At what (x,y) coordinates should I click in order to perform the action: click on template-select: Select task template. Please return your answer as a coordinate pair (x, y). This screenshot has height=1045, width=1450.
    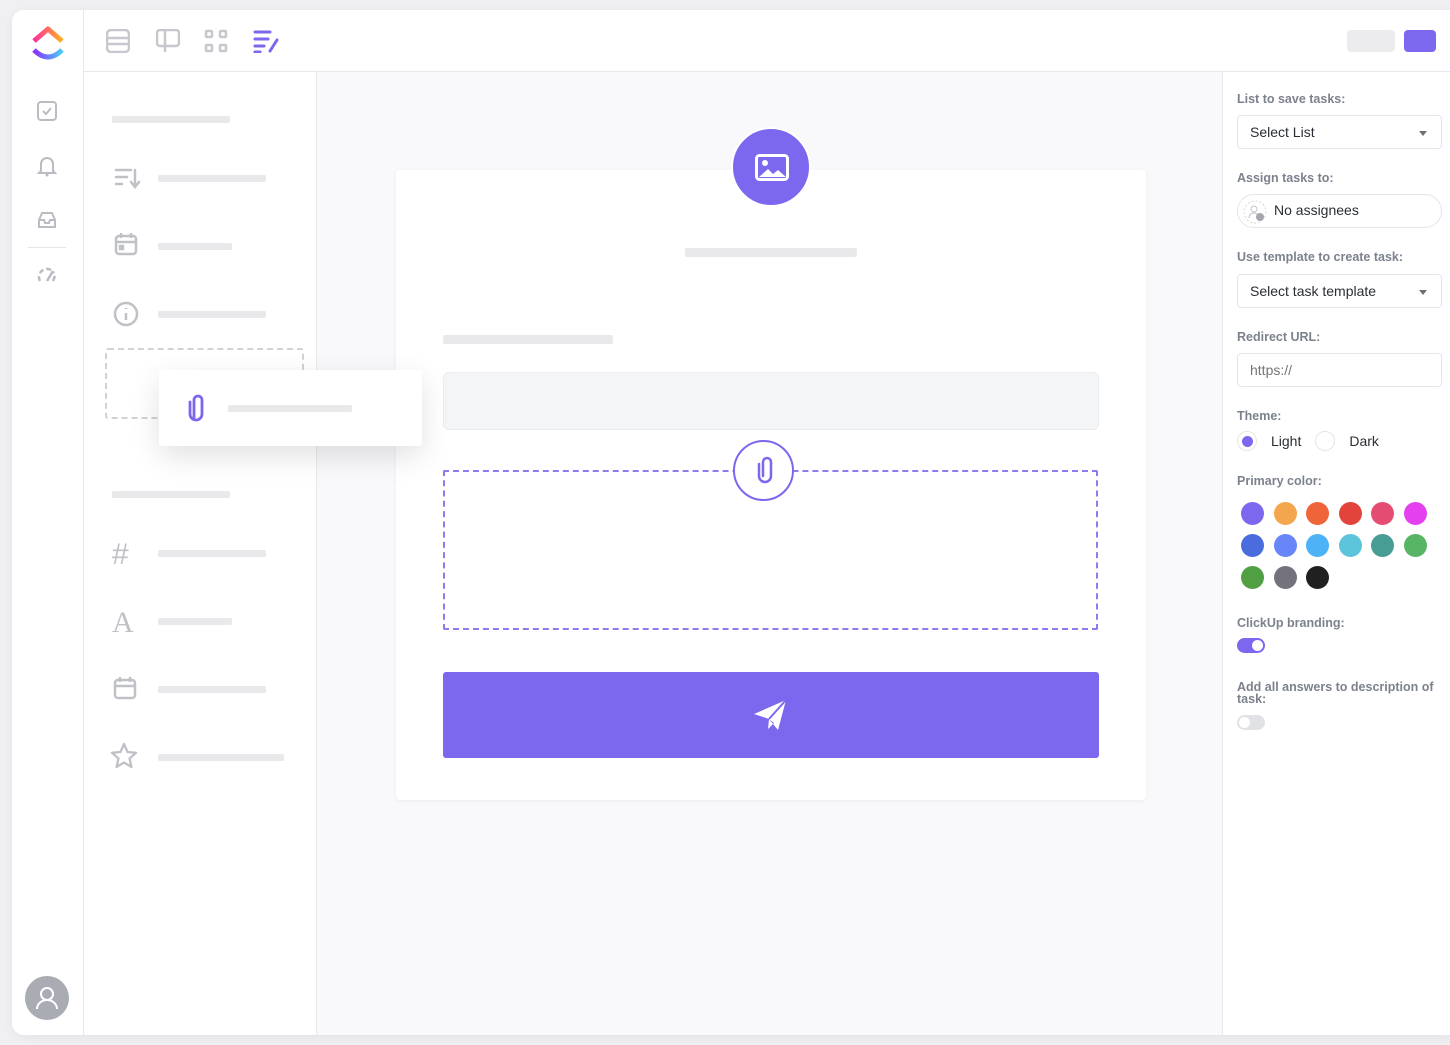
    Looking at the image, I should click on (1339, 291).